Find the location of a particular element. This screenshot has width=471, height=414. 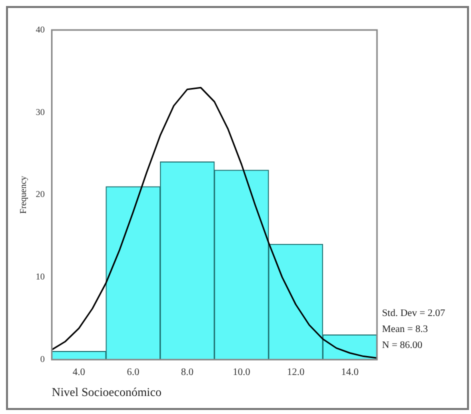

y-tick-label: 0 is located at coordinates (43, 359).